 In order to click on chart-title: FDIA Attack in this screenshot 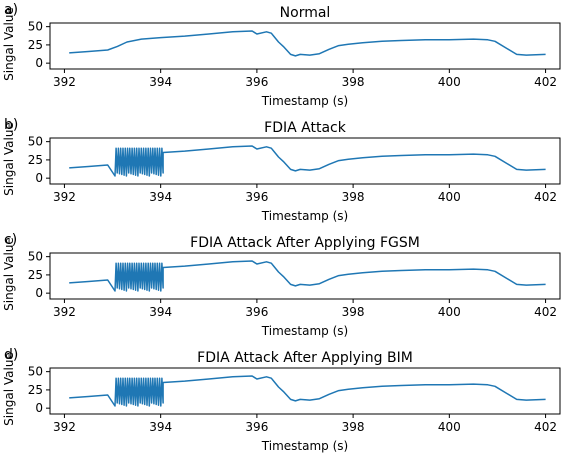, I will do `click(305, 128)`.